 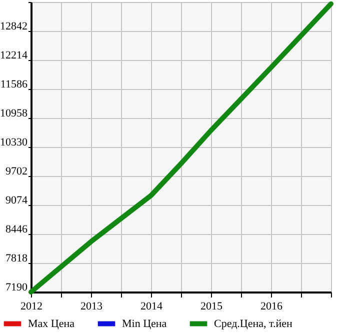 I want to click on x-tick-label: 2016, so click(x=271, y=306).